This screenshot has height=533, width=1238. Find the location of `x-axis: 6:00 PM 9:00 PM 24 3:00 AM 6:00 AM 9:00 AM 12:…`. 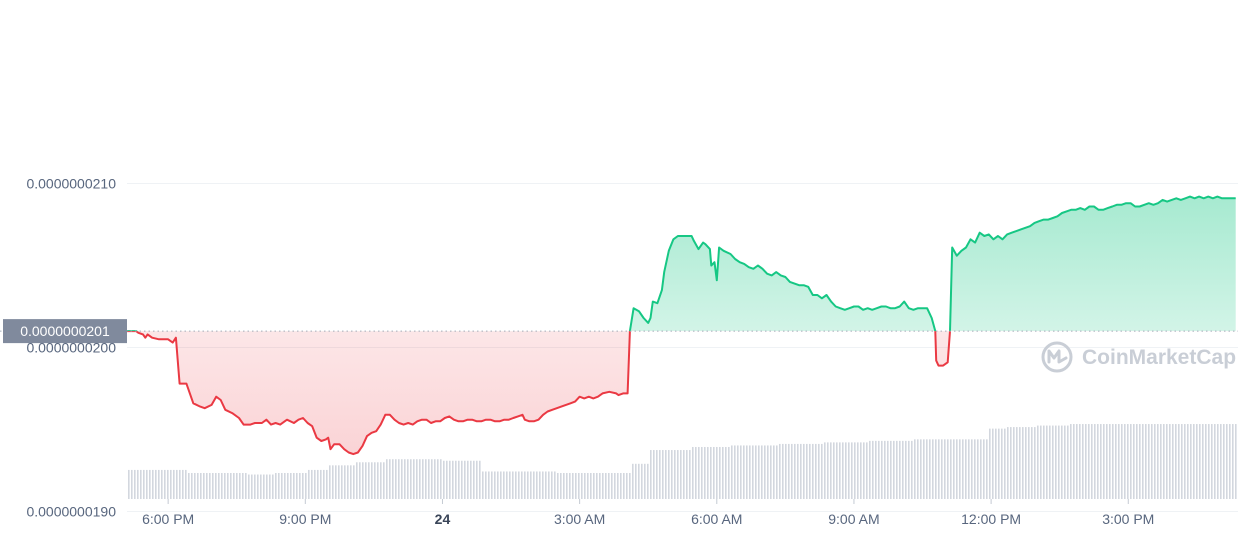

x-axis: 6:00 PM 9:00 PM 24 3:00 AM 6:00 AM 9:00 AM 12:… is located at coordinates (648, 513).